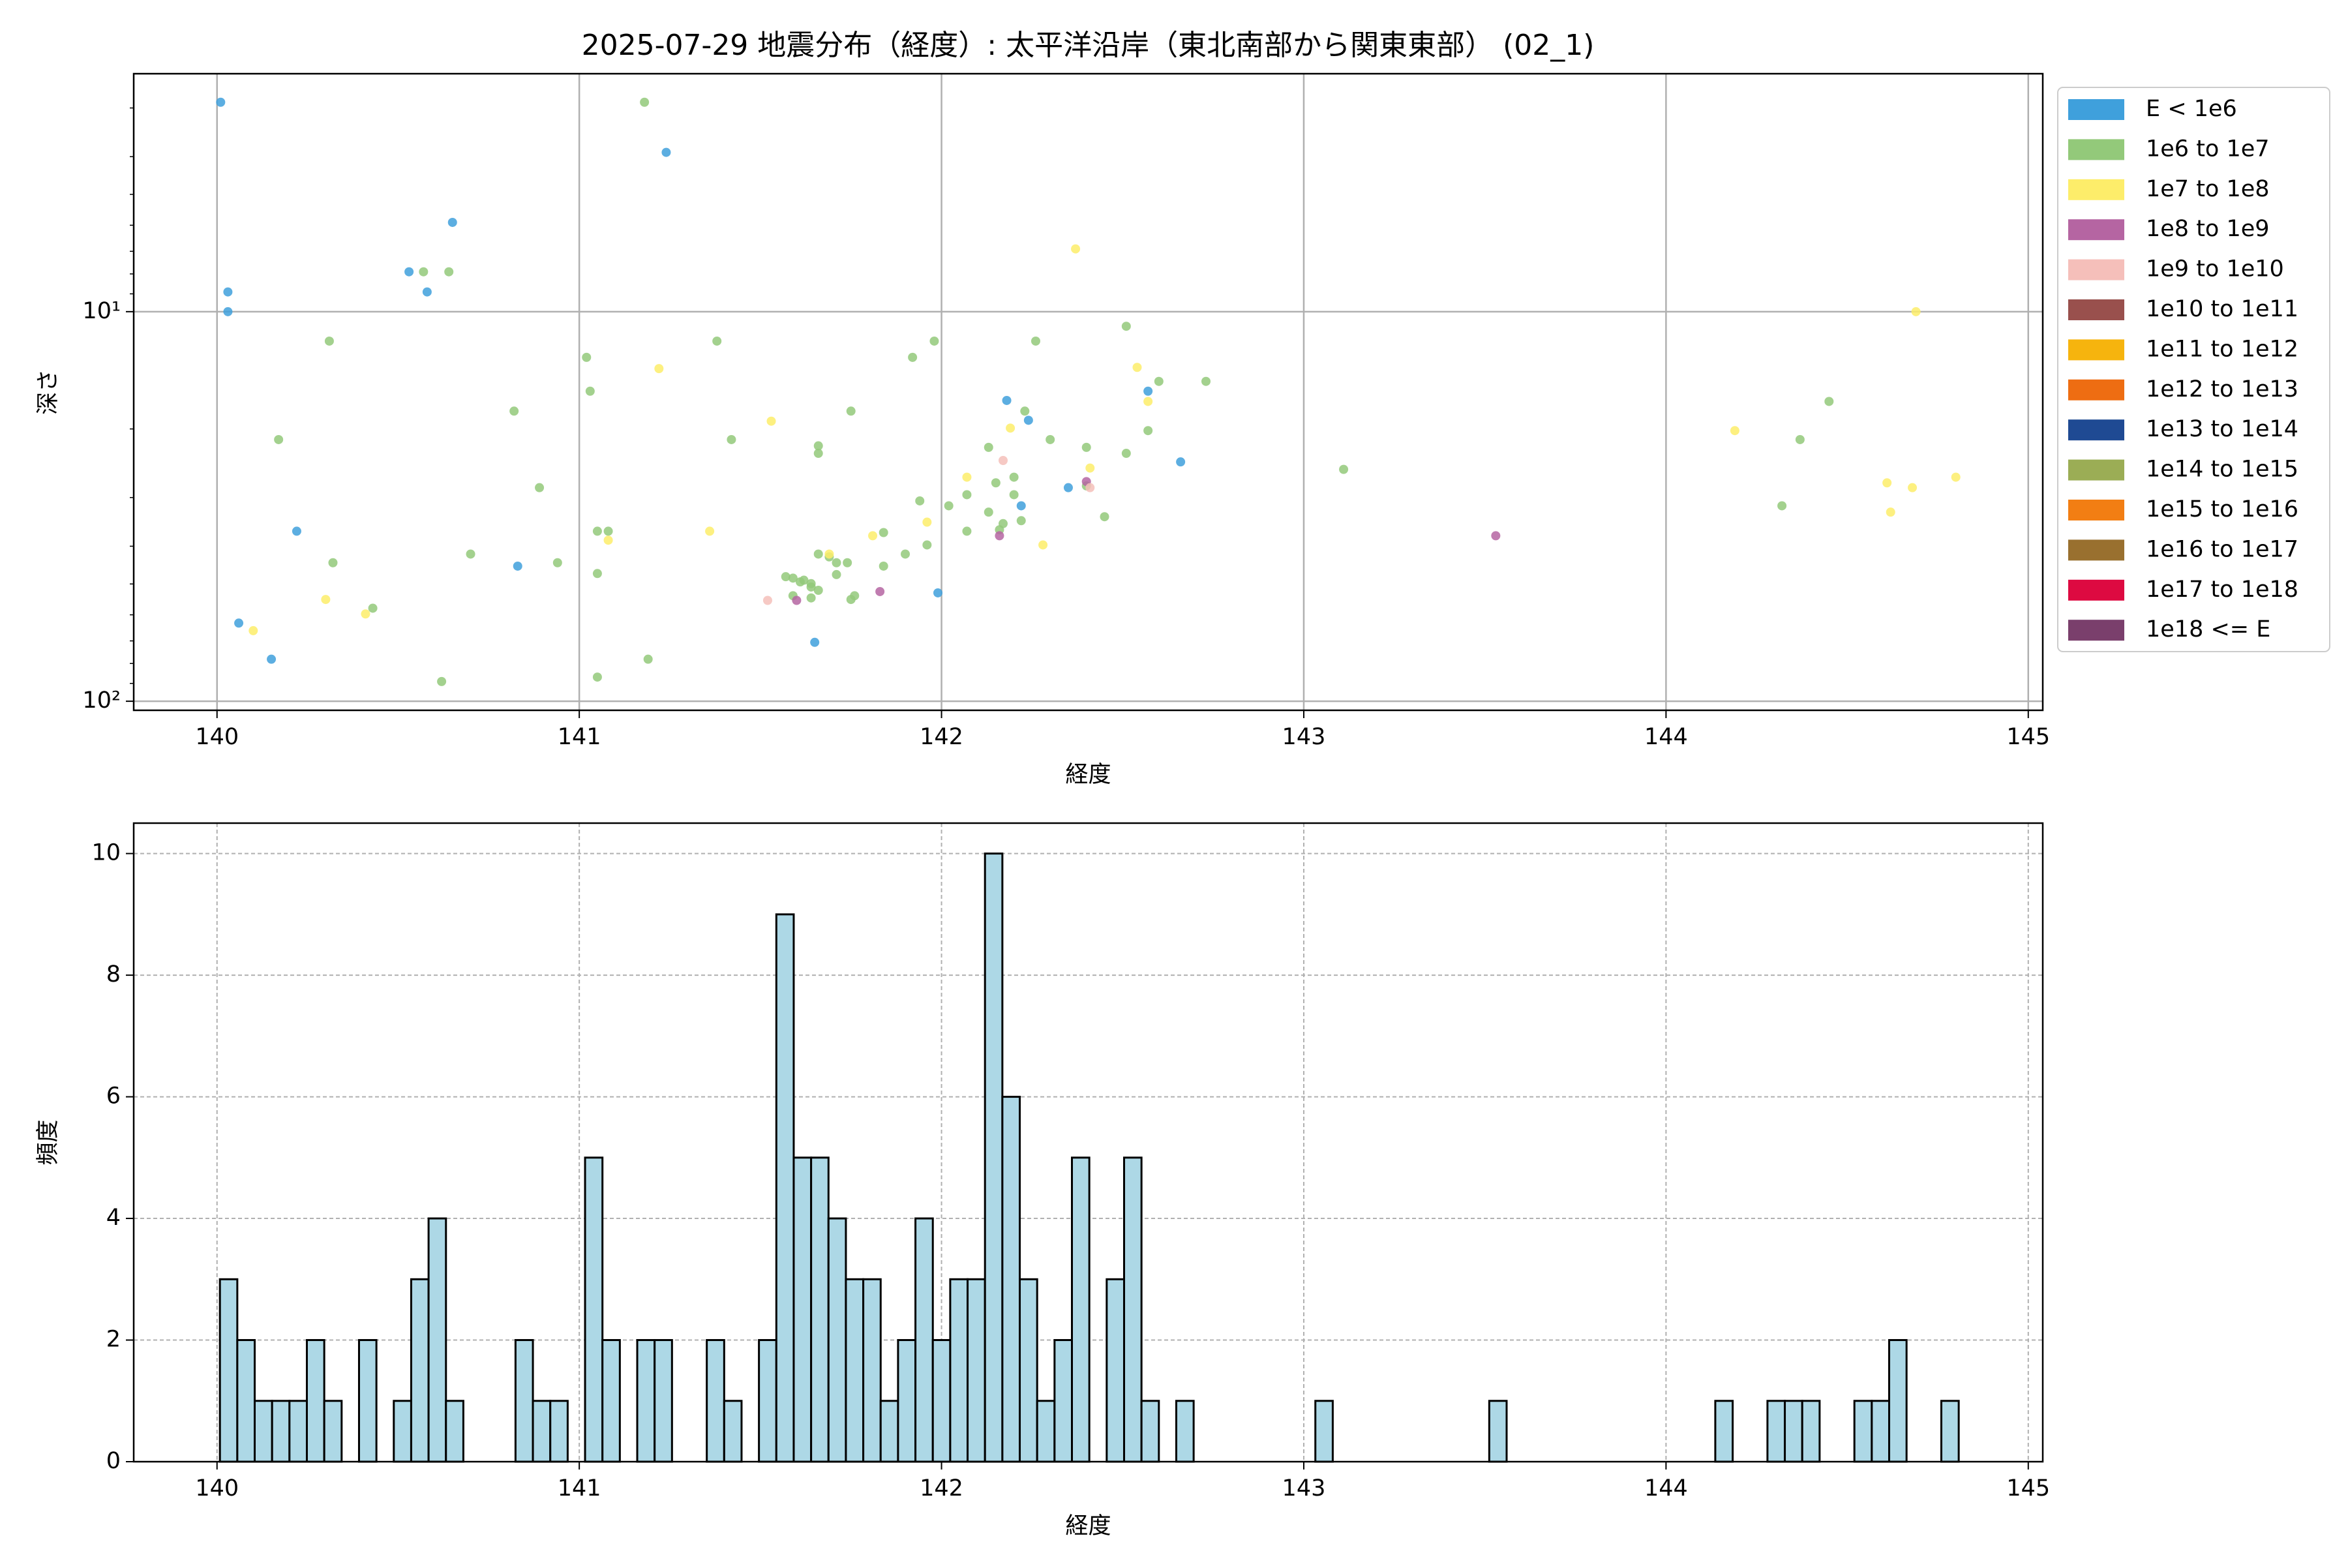 This screenshot has width=2348, height=1568. I want to click on legend-label: 1e14 to 1e15, so click(2222, 470).